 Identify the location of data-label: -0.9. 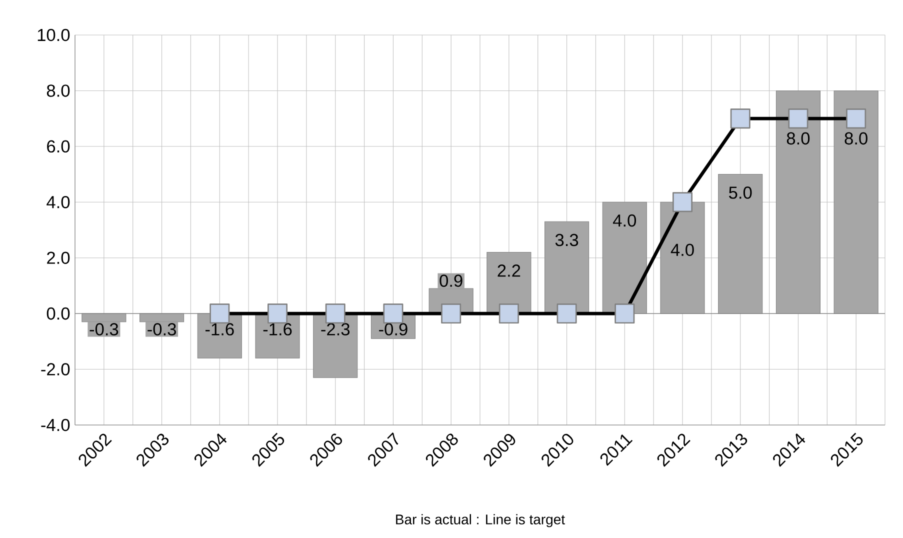
(393, 329).